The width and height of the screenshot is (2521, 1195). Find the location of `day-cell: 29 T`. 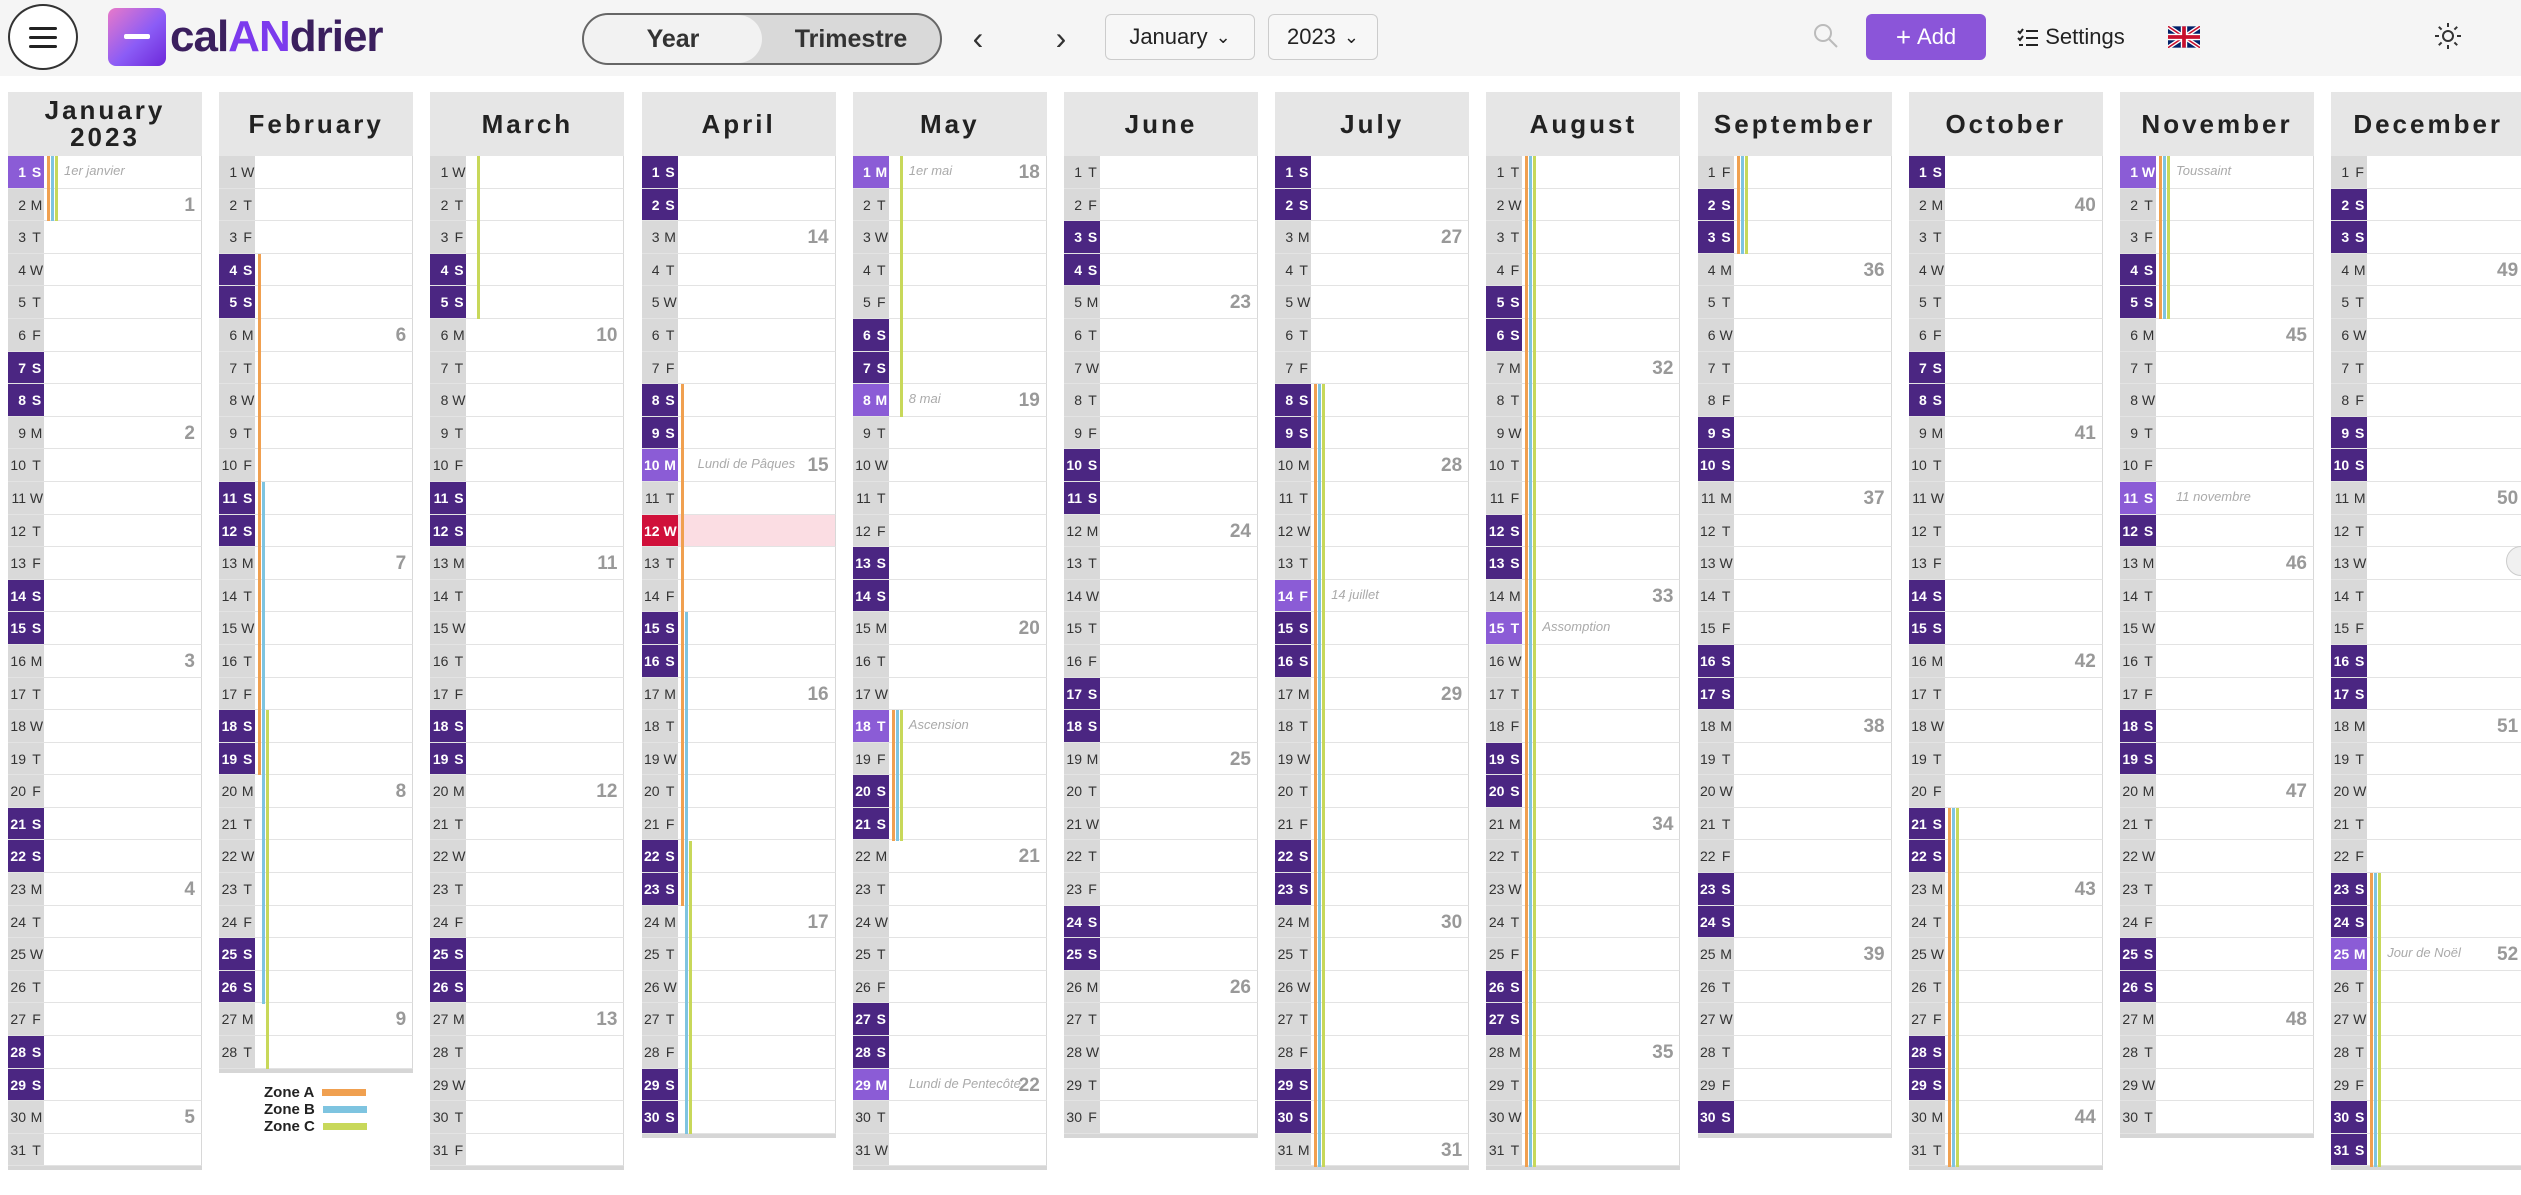

day-cell: 29 T is located at coordinates (1583, 1085).